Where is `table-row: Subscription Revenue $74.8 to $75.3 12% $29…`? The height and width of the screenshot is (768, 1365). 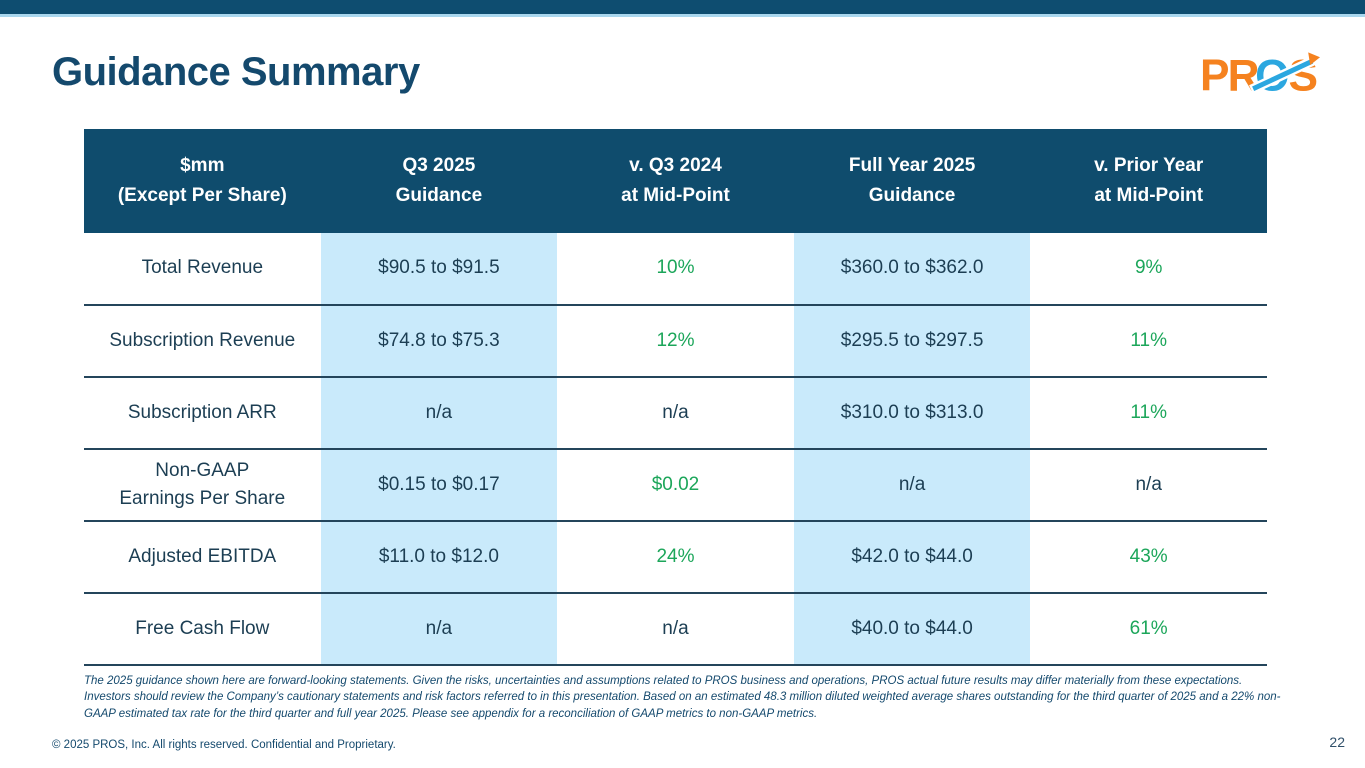 table-row: Subscription Revenue $74.8 to $75.3 12% $29… is located at coordinates (675, 340).